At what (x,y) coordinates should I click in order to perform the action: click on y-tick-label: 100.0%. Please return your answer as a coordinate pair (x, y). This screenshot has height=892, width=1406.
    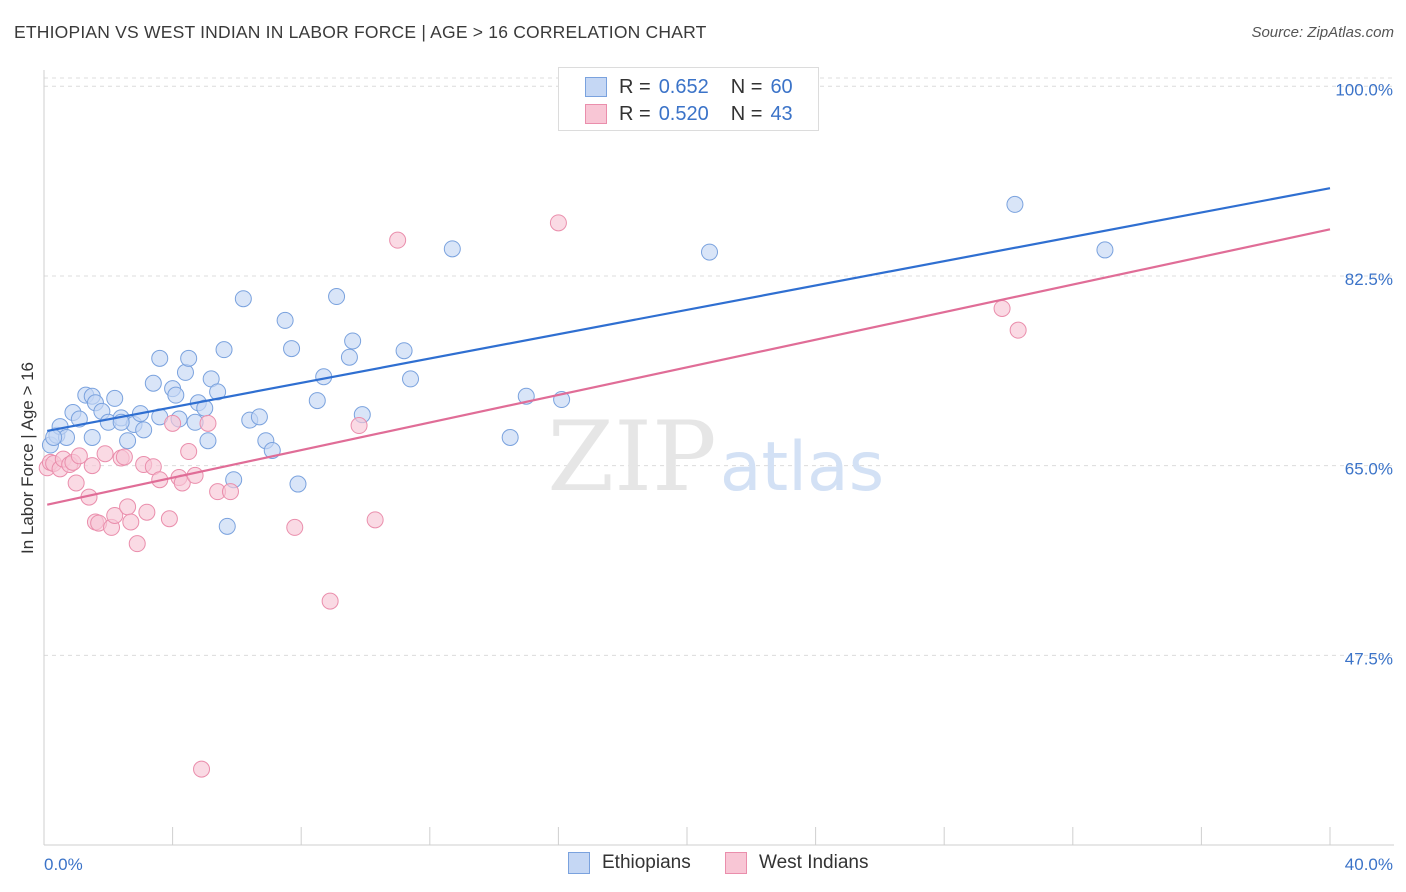
    Looking at the image, I should click on (1364, 89).